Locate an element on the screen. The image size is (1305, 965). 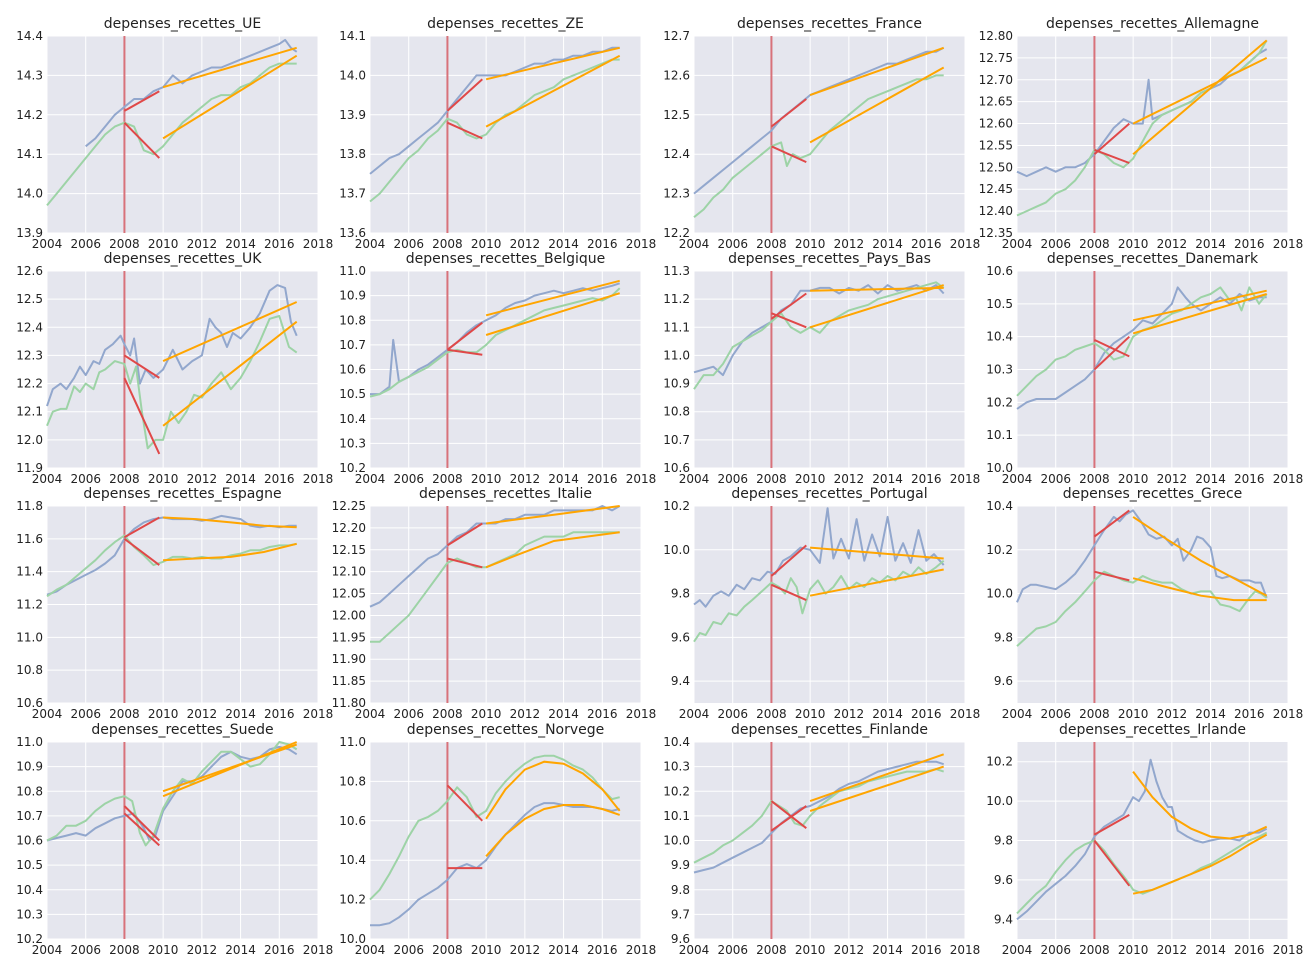
y-tick-label: 9.9 is located at coordinates (680, 865).